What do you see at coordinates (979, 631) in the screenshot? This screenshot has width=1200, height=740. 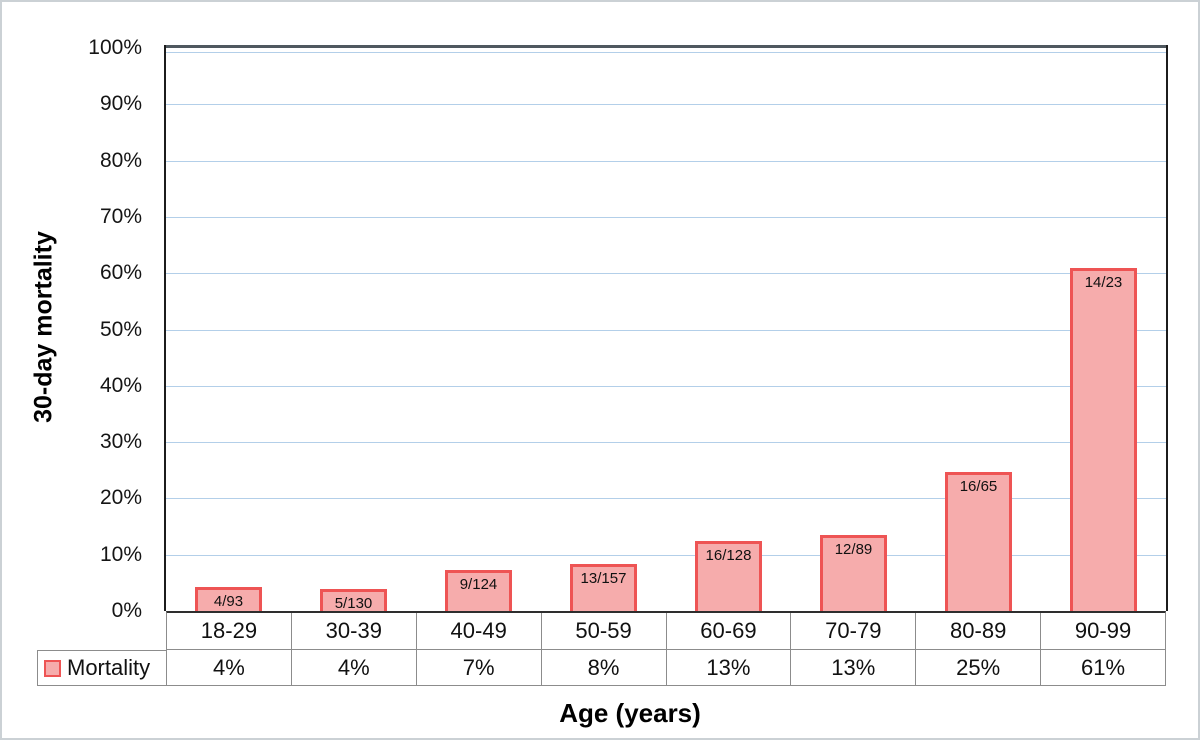 I see `category-cell: 80-89` at bounding box center [979, 631].